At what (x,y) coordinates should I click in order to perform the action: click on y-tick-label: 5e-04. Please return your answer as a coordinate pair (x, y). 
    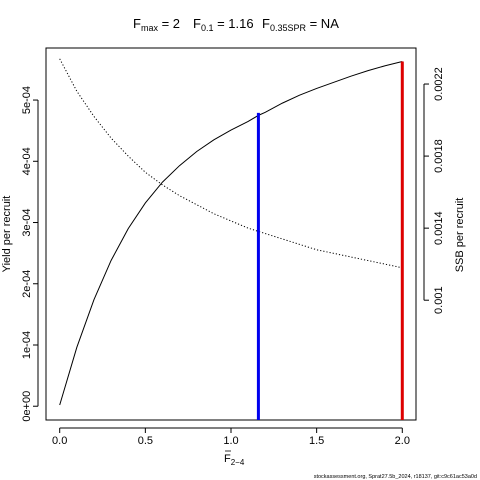
    Looking at the image, I should click on (27, 100).